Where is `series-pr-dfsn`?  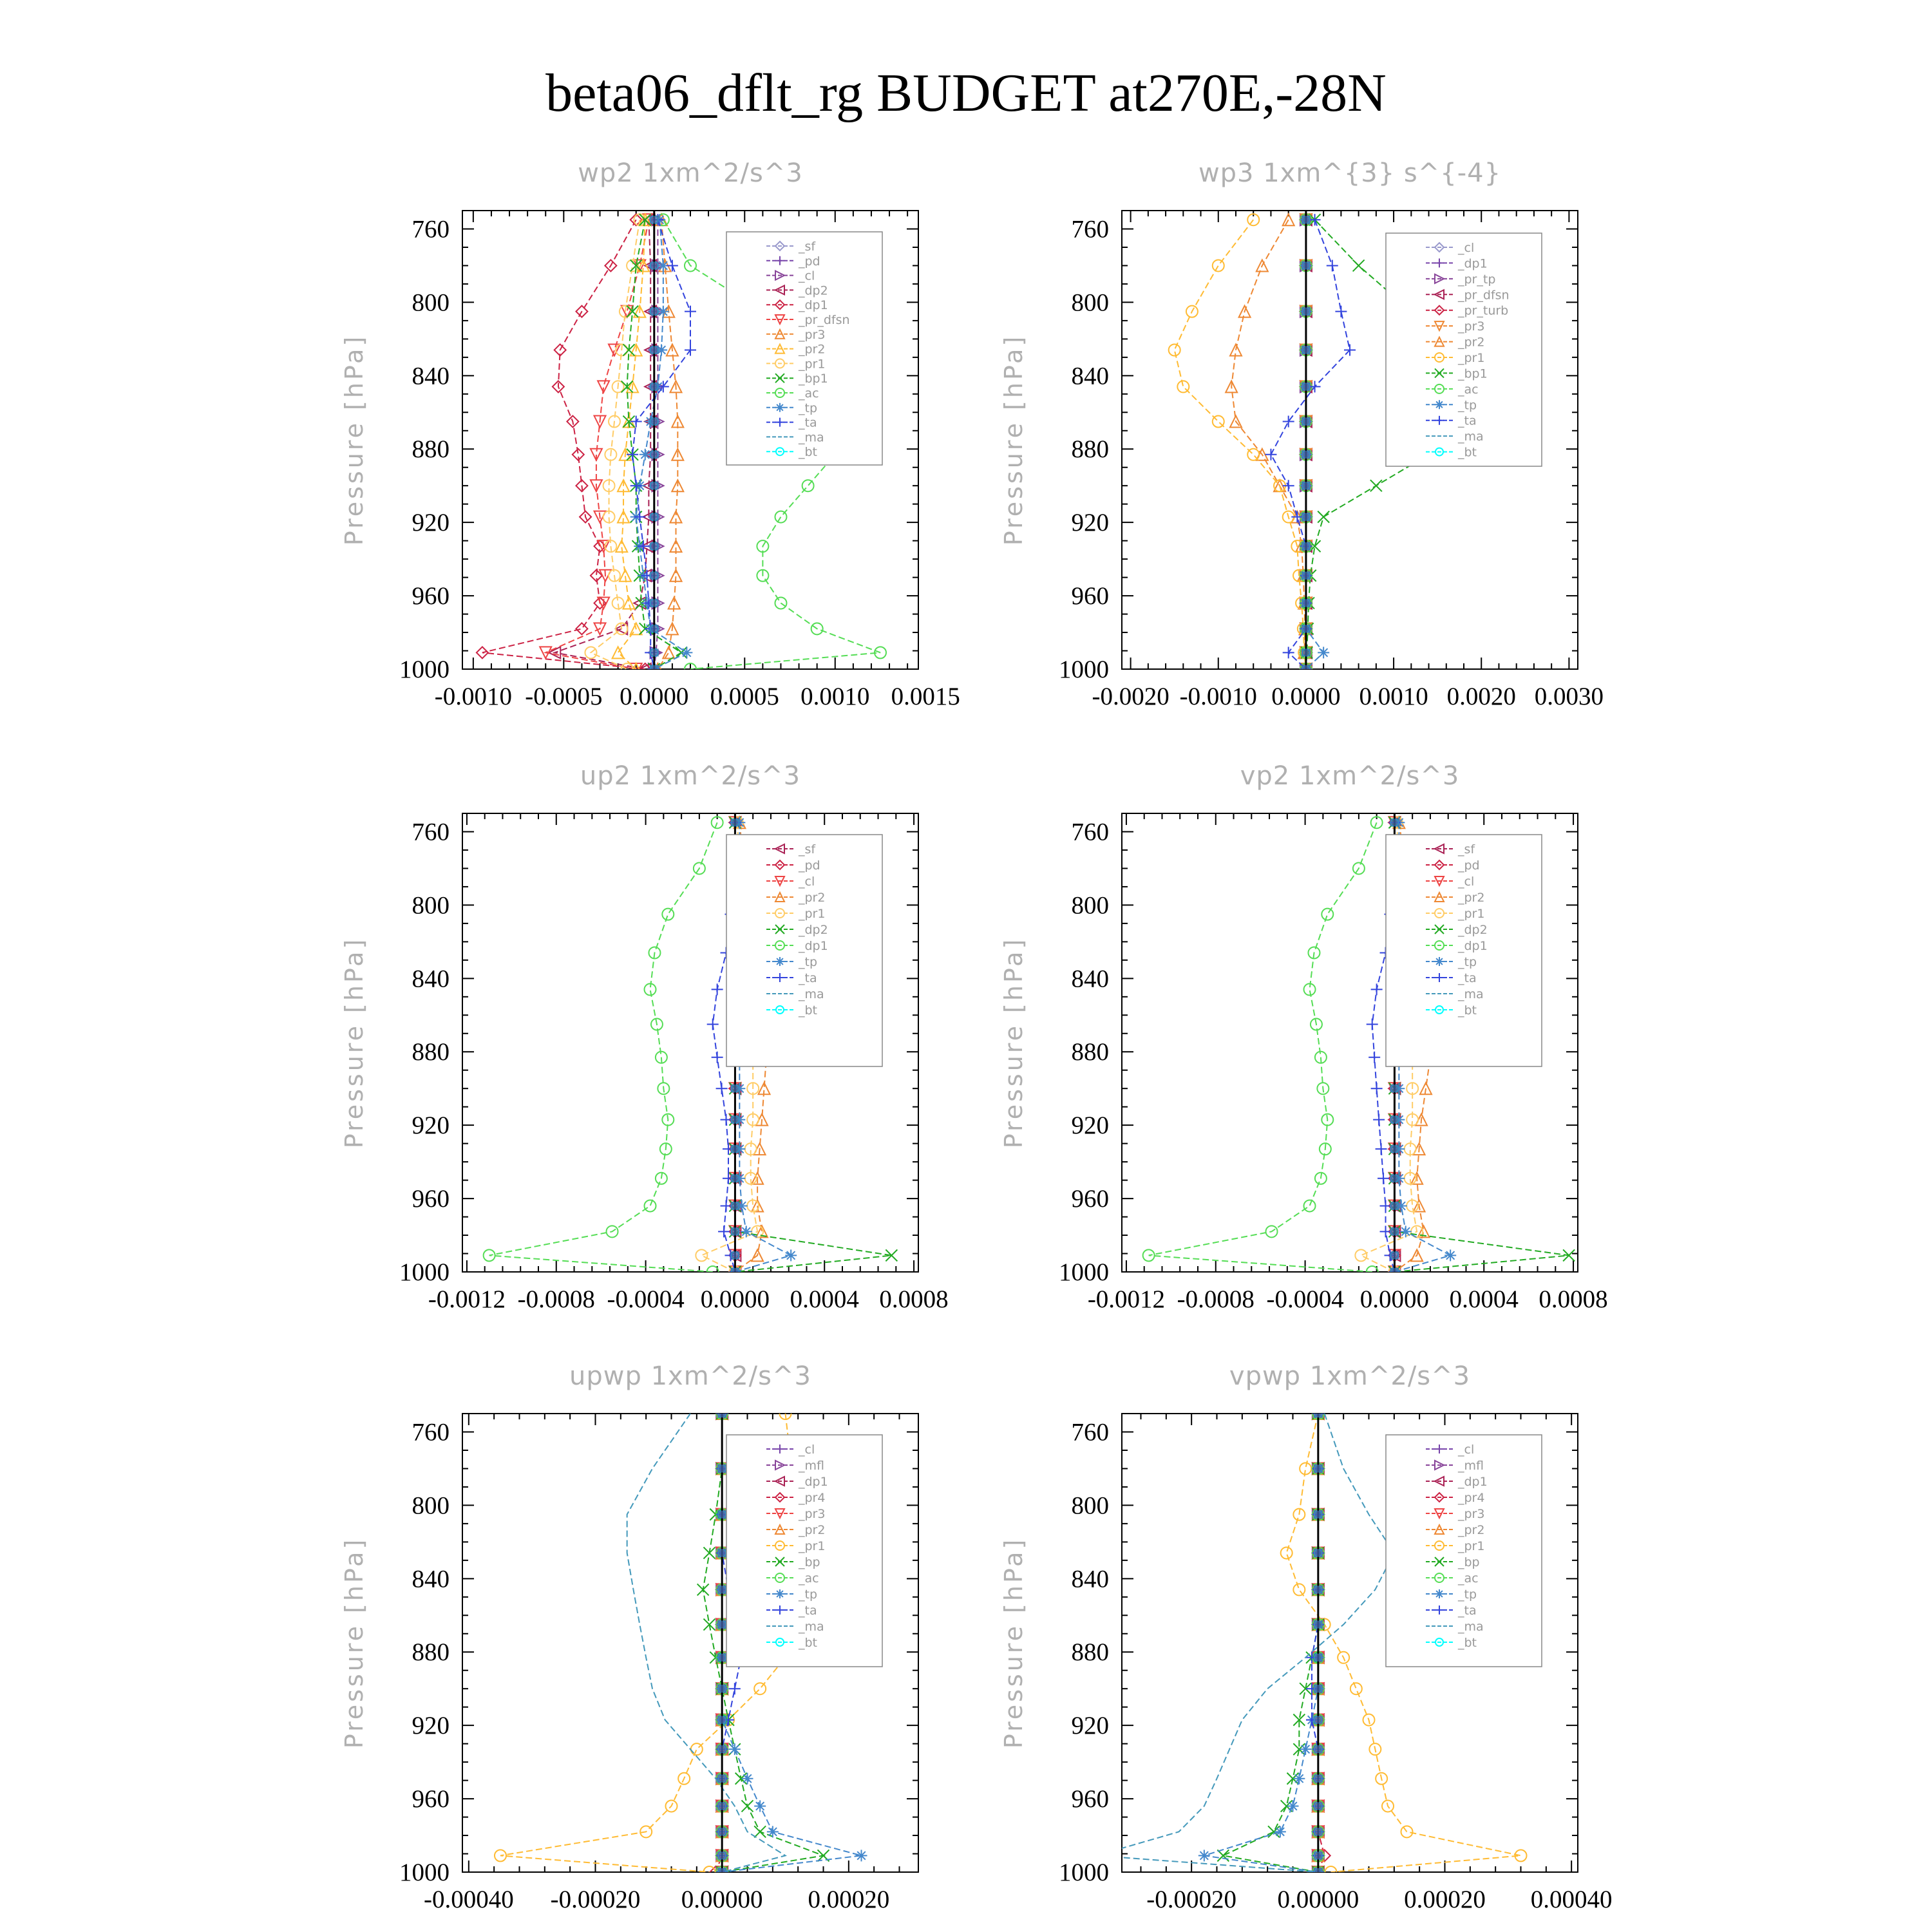 series-pr-dfsn is located at coordinates (597, 441).